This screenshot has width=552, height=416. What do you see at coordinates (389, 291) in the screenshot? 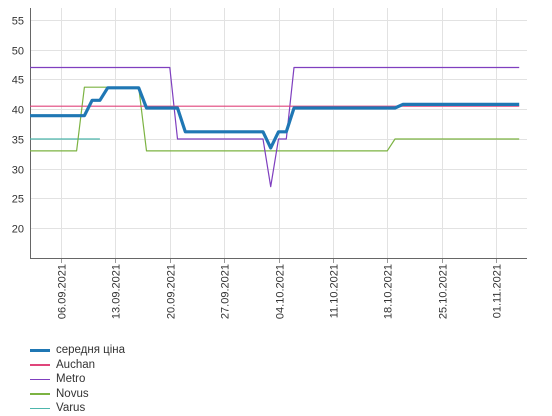
I see `x-tick-label: 18.10.2021` at bounding box center [389, 291].